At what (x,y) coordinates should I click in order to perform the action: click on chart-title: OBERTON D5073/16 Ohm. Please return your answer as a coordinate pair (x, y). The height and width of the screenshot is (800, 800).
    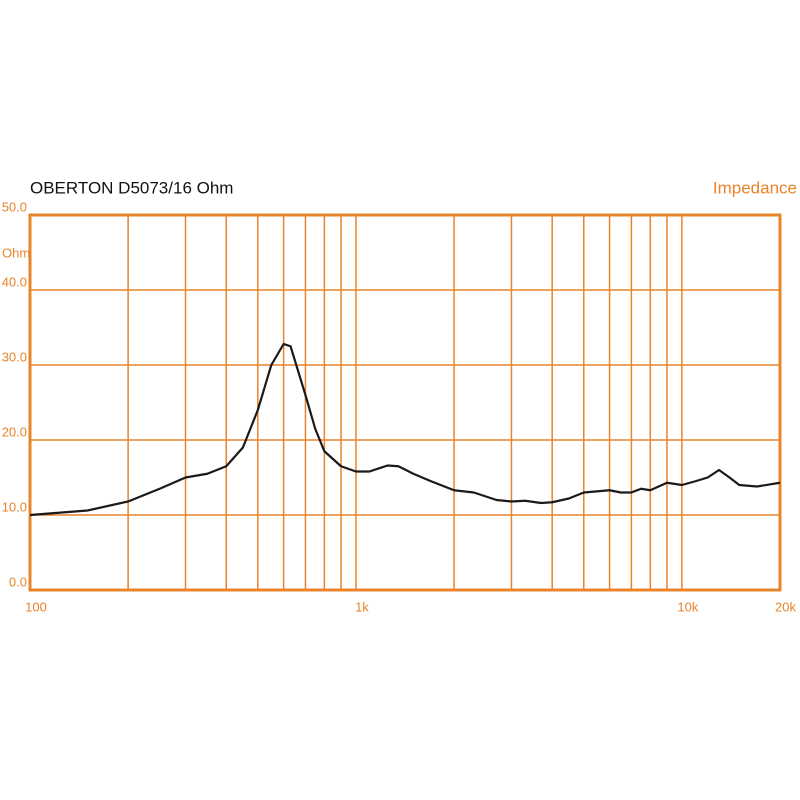
    Looking at the image, I should click on (131, 187).